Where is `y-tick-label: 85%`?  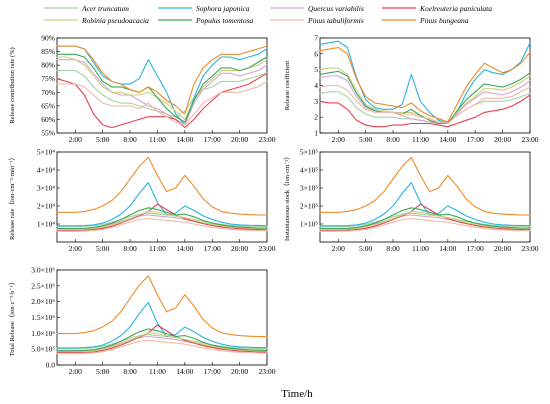 y-tick-label: 85% is located at coordinates (48, 51).